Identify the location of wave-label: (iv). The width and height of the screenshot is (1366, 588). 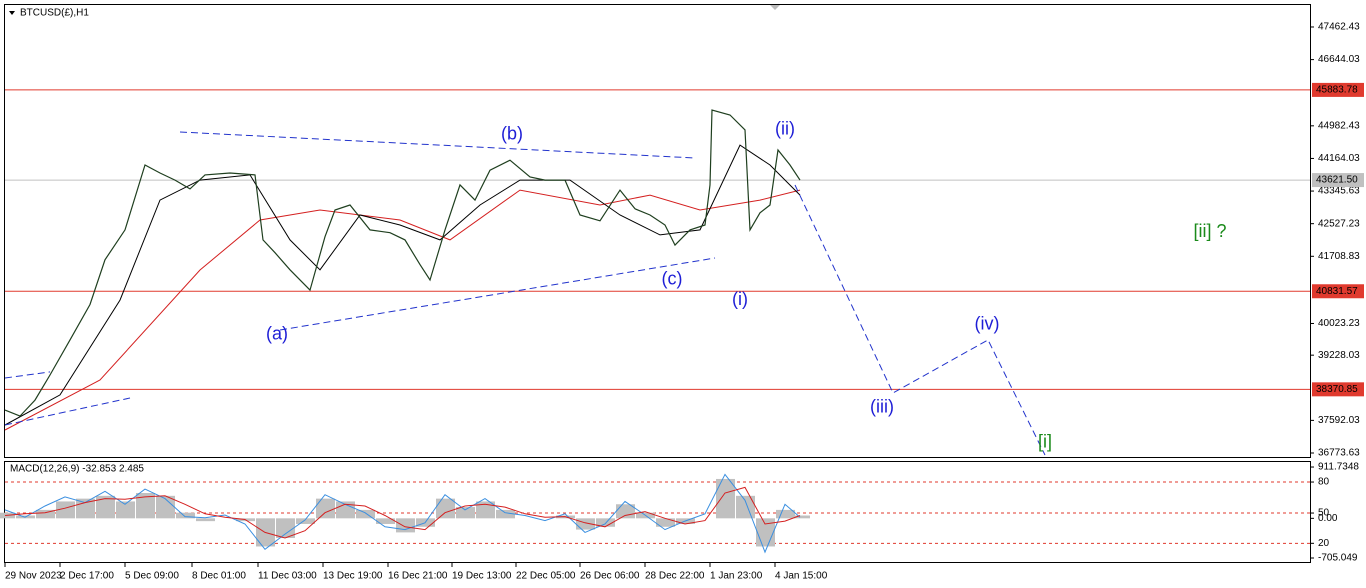
(987, 324).